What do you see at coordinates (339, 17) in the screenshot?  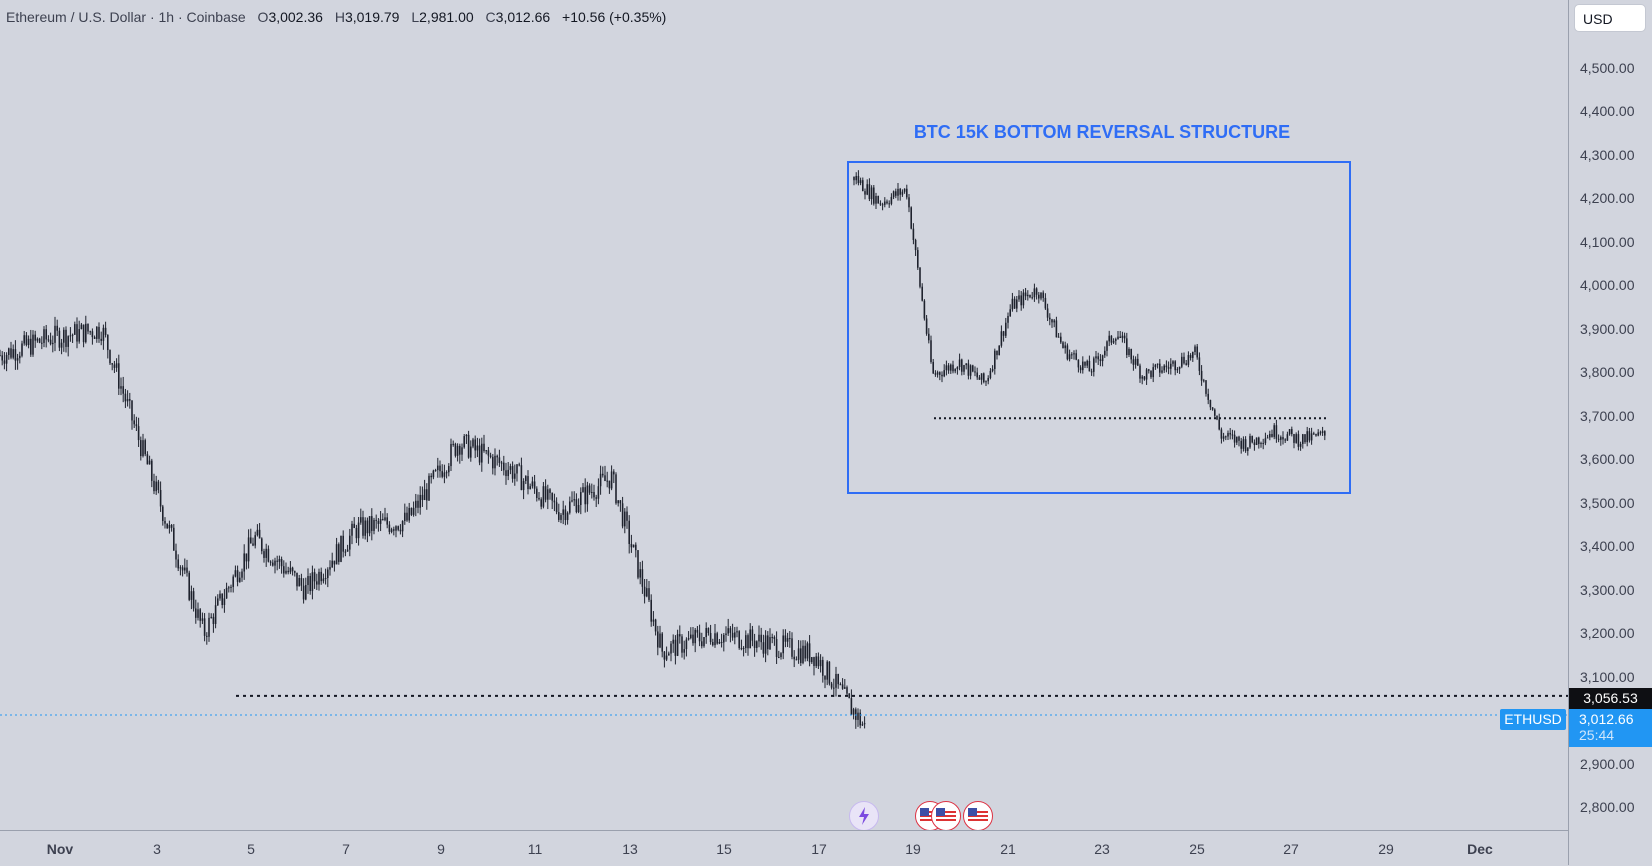 I see `high-label: H` at bounding box center [339, 17].